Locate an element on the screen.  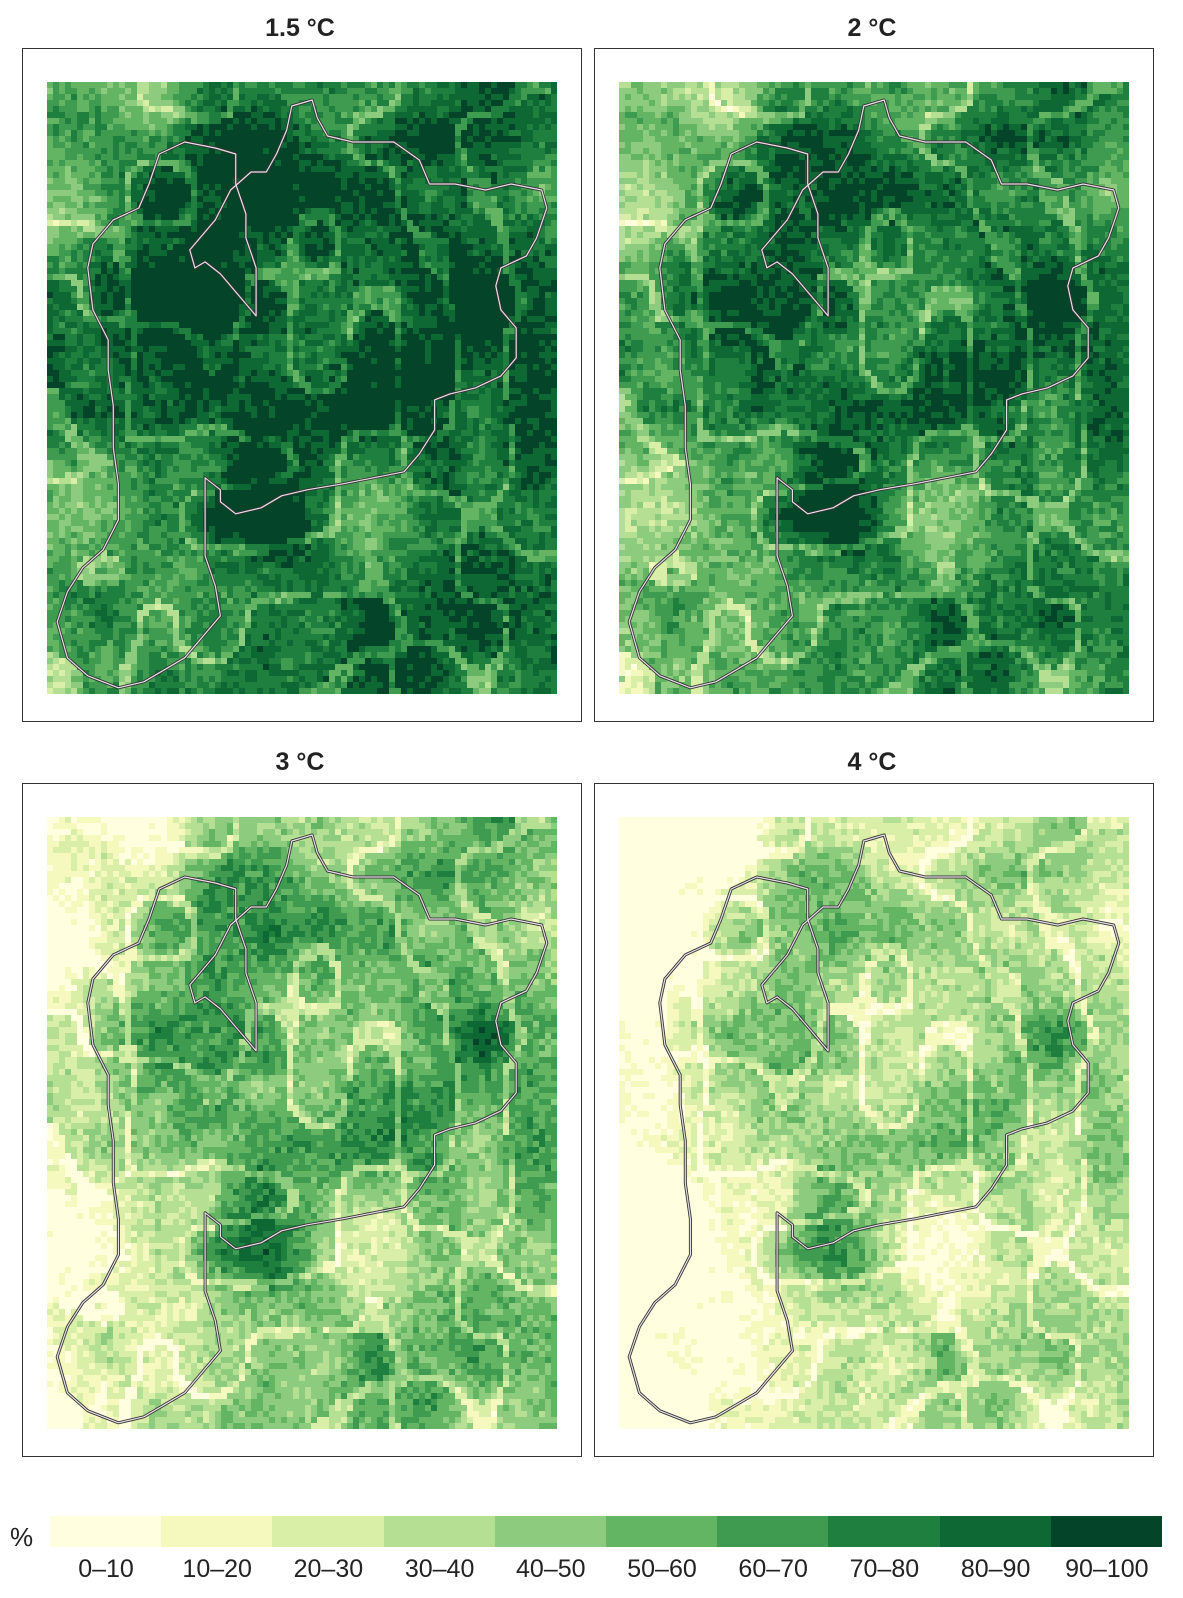
legend-label-2: 10–20 is located at coordinates (217, 1569).